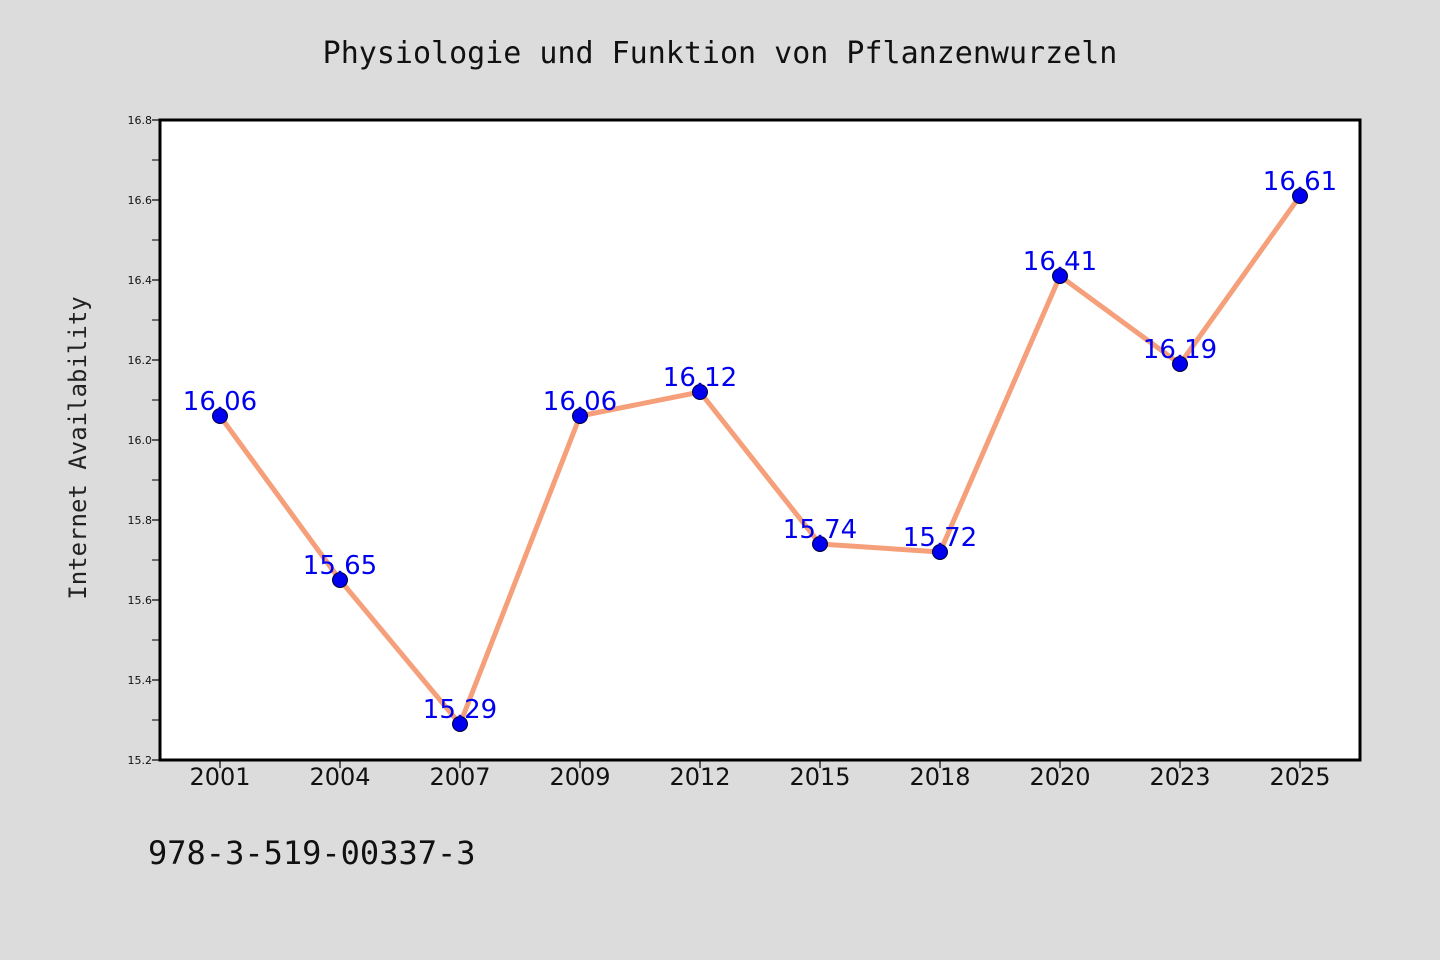 The height and width of the screenshot is (960, 1440). What do you see at coordinates (140, 760) in the screenshot?
I see `y-tick-label: 15.2` at bounding box center [140, 760].